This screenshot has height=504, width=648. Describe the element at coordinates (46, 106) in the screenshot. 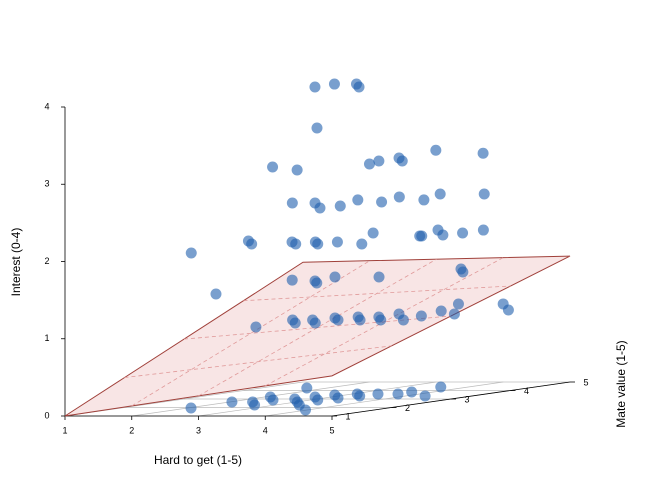

I see `z-tick-label: 4` at that location.